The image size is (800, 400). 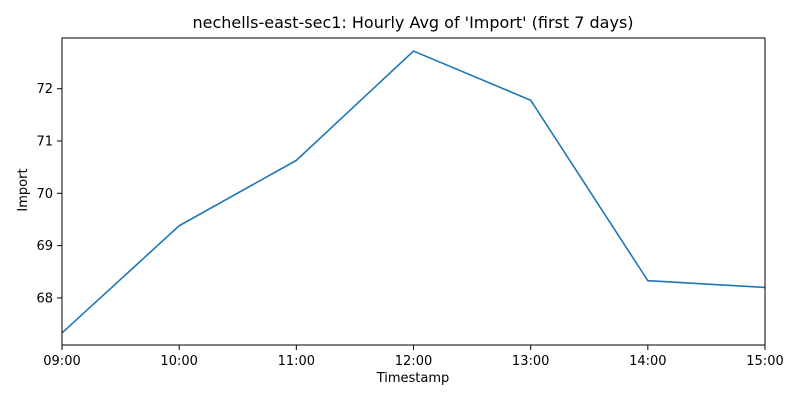 I want to click on x-tick-label: 13:00, so click(x=530, y=361).